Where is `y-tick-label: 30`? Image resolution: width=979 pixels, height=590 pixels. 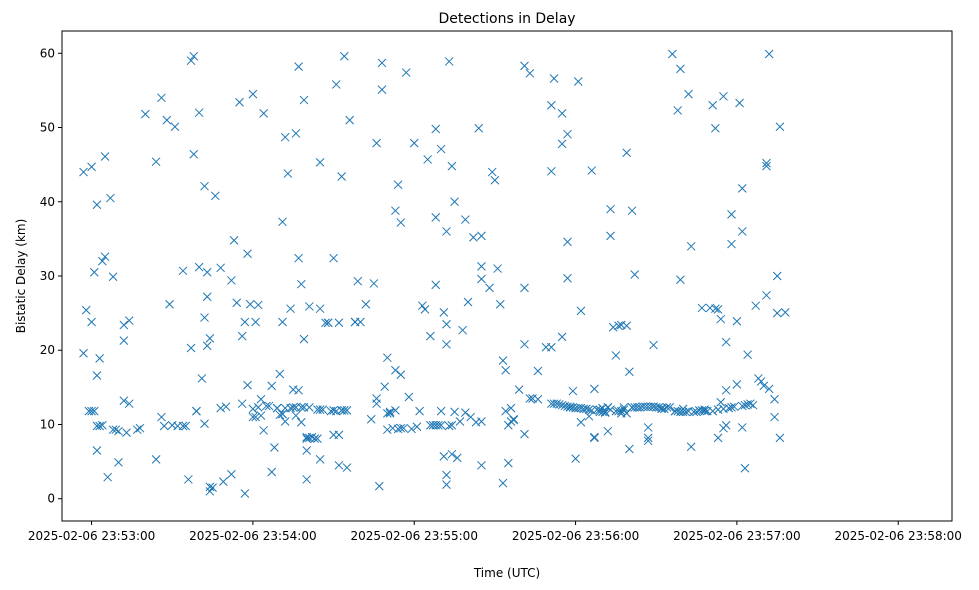
y-tick-label: 30 is located at coordinates (47, 276).